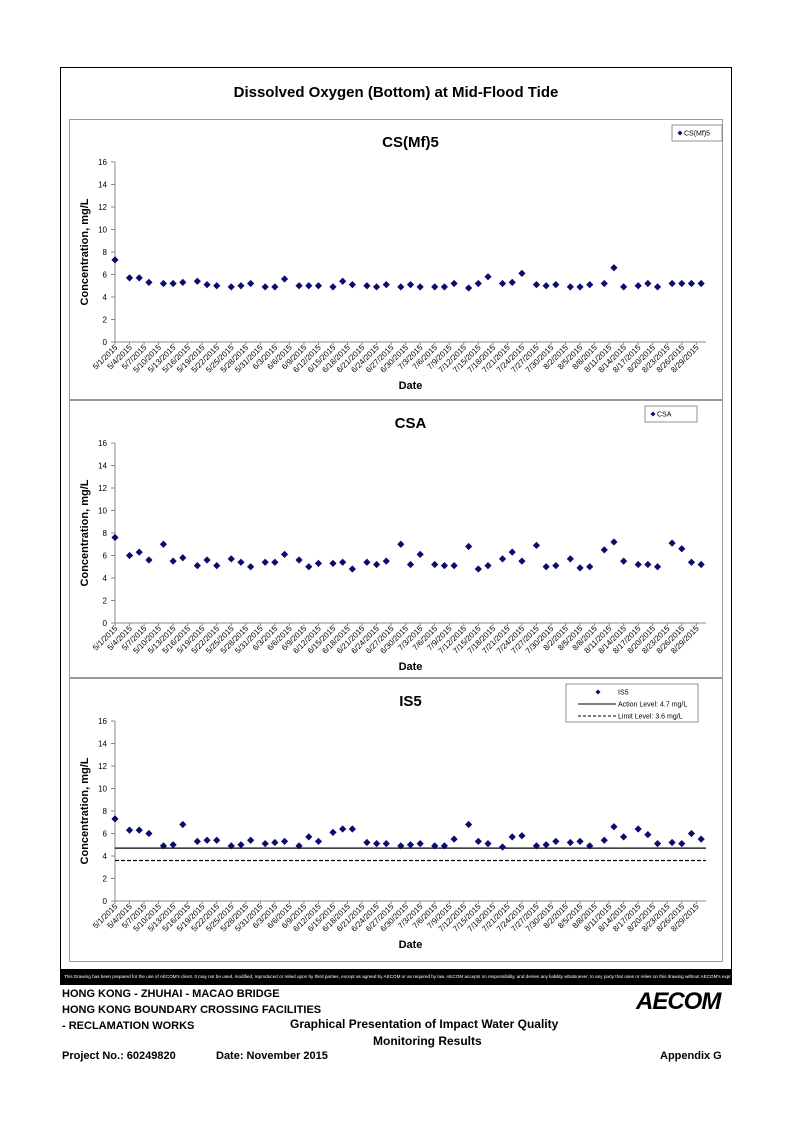  What do you see at coordinates (85, 251) in the screenshot?
I see `y-axis-label: Concentration, mg/L` at bounding box center [85, 251].